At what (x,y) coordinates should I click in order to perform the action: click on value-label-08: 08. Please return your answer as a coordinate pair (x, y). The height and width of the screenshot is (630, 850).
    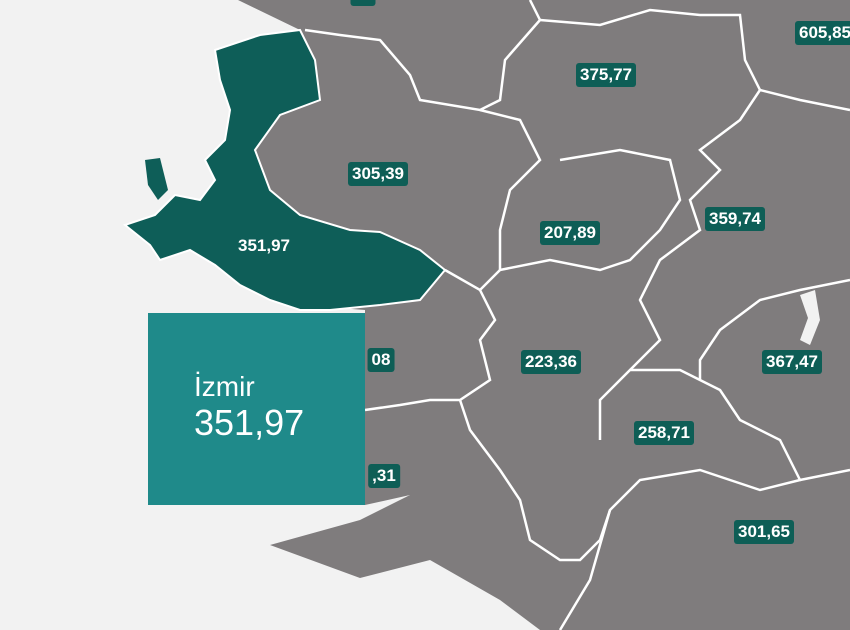
    Looking at the image, I should click on (381, 360).